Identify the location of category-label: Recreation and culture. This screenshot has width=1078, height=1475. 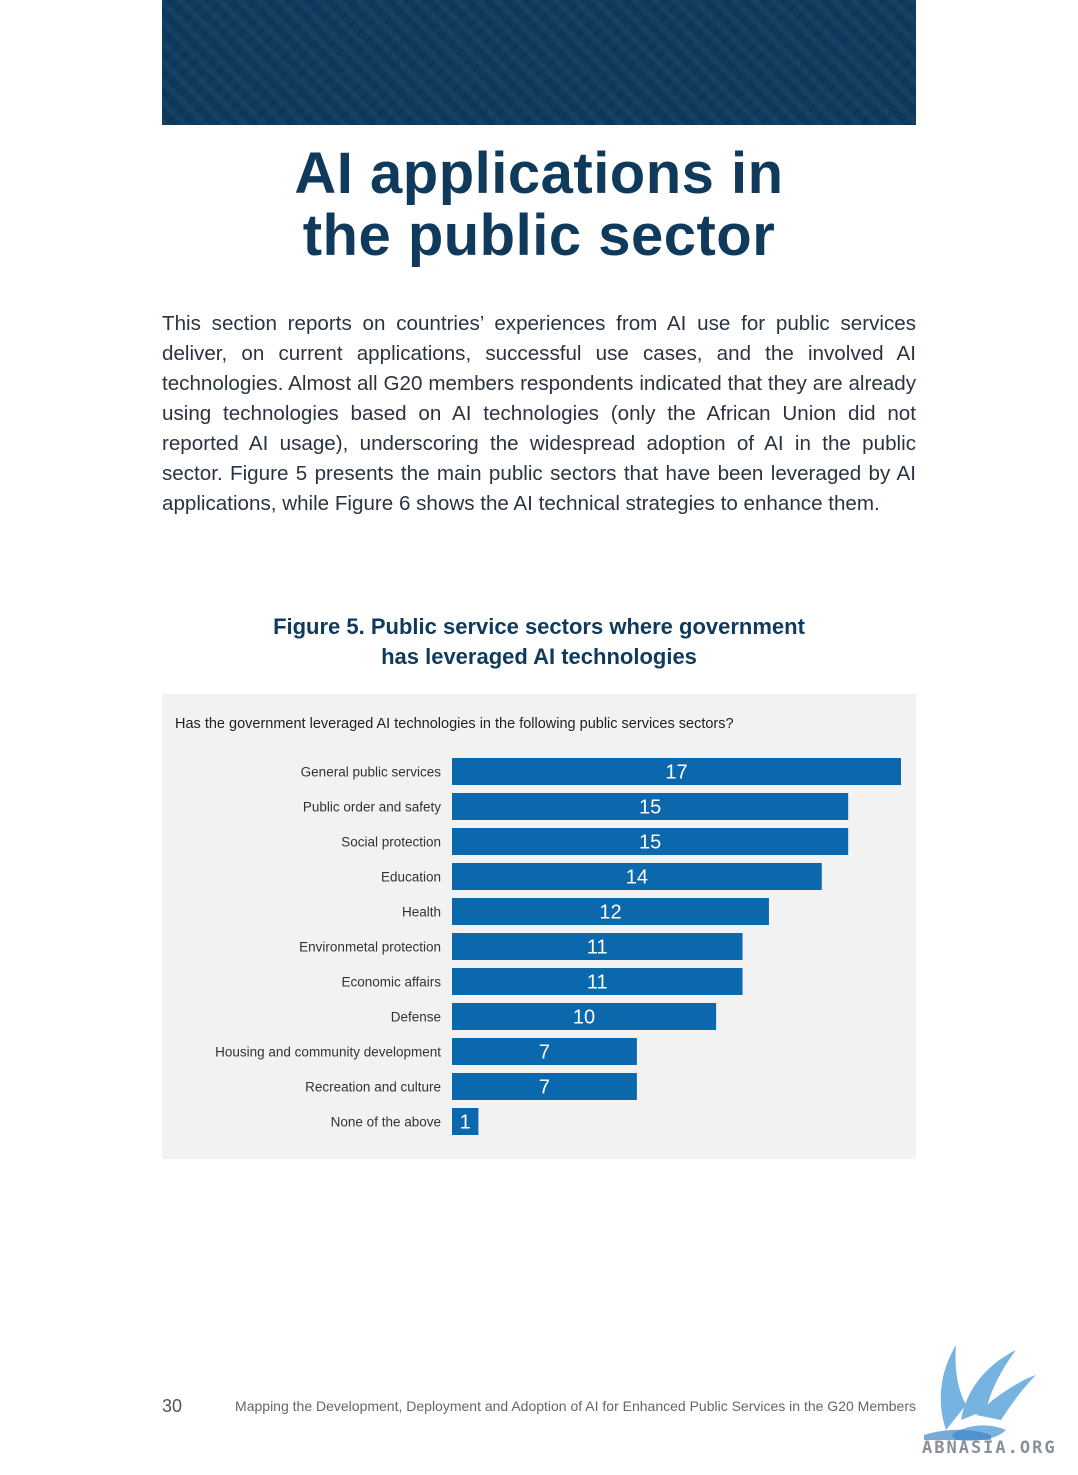
(373, 1087).